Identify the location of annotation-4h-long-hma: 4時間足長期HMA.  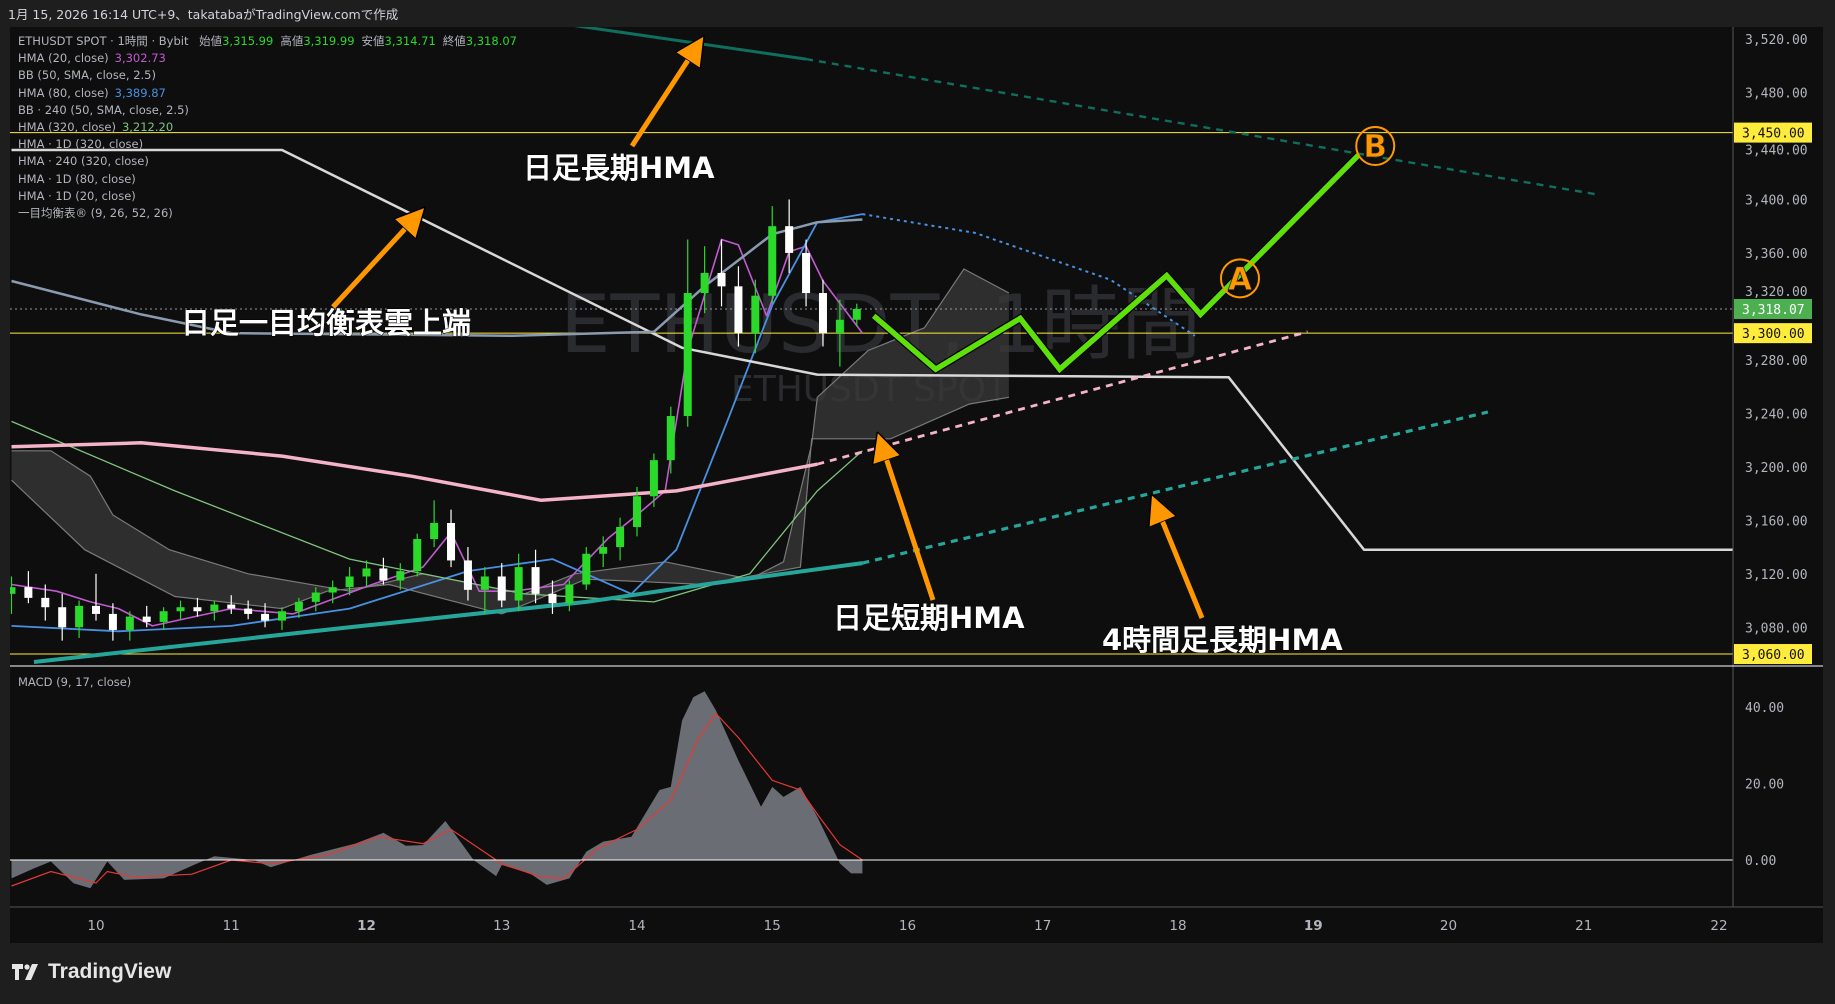
(1222, 640).